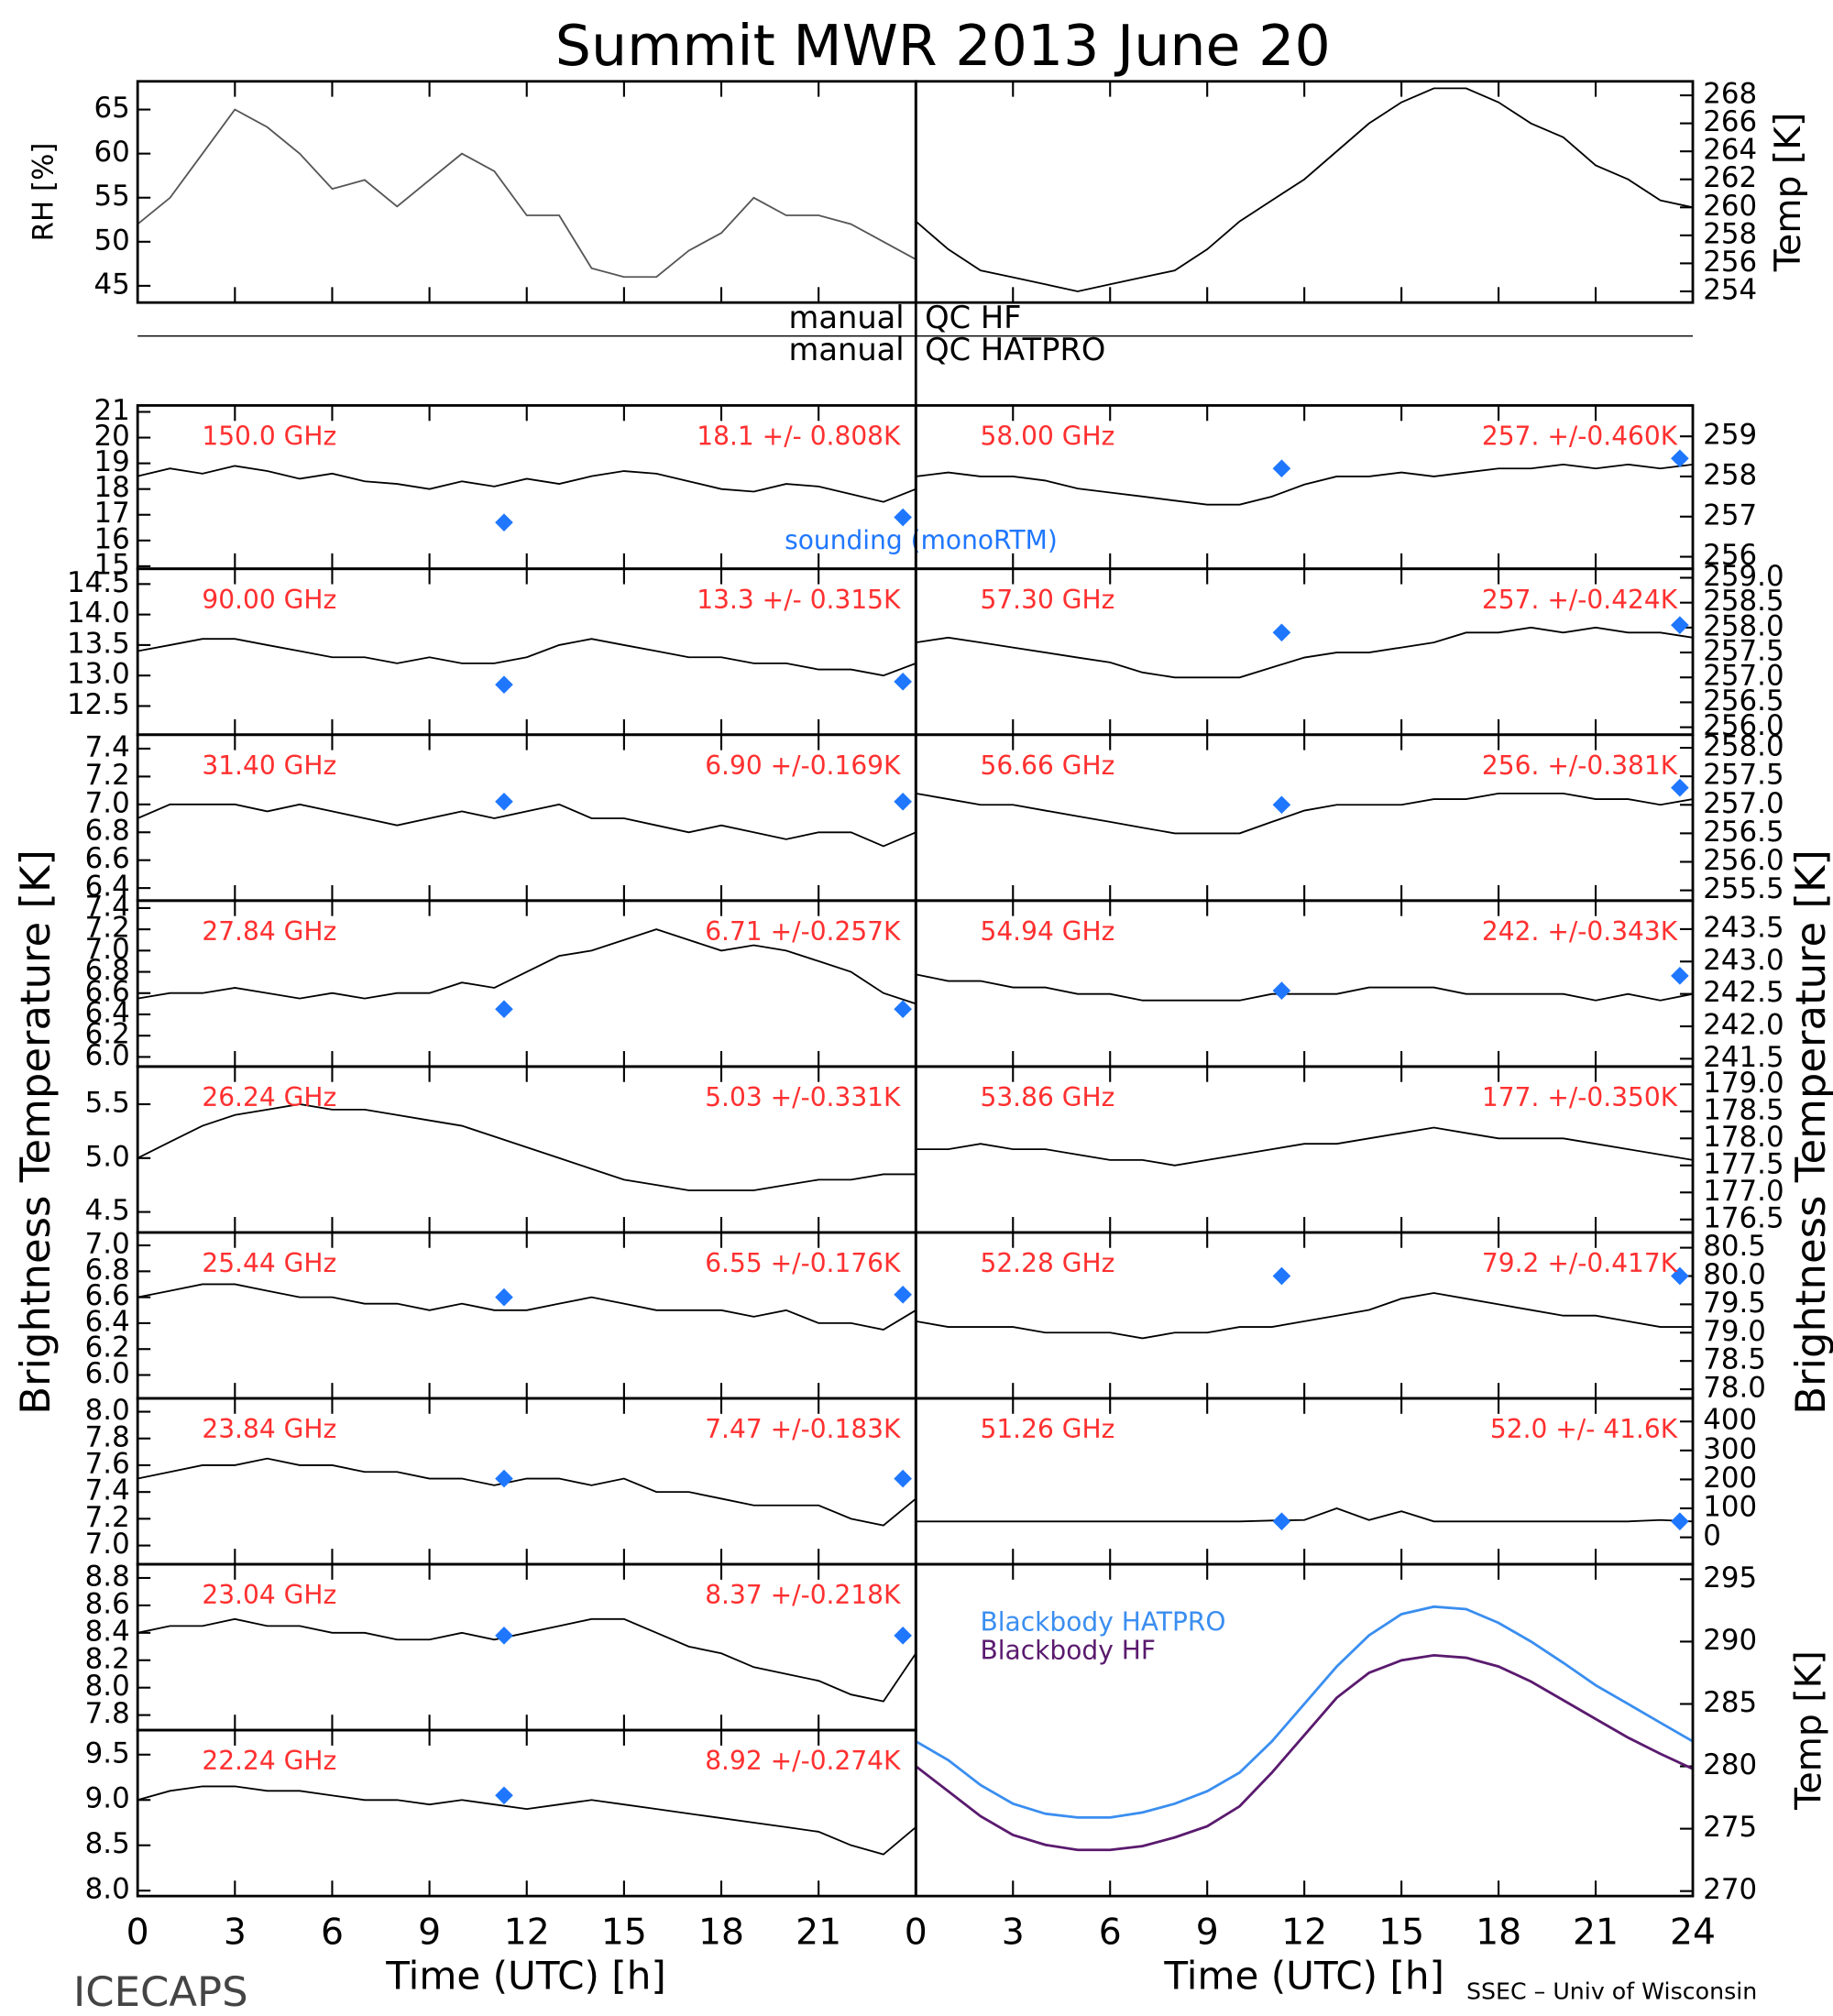 Image resolution: width=1833 pixels, height=2016 pixels. I want to click on y-tick-label: 259.0, so click(1743, 576).